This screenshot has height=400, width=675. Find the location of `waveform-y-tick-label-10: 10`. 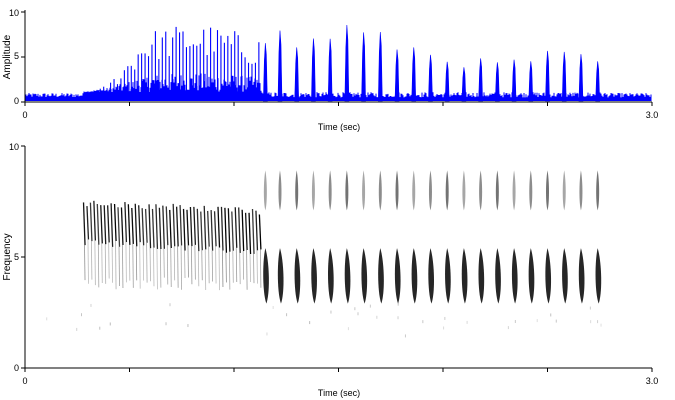

waveform-y-tick-label-10: 10 is located at coordinates (14, 13).